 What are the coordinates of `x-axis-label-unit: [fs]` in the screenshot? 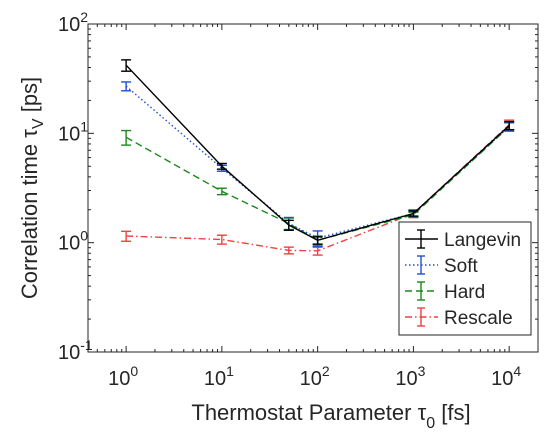 It's located at (452, 412).